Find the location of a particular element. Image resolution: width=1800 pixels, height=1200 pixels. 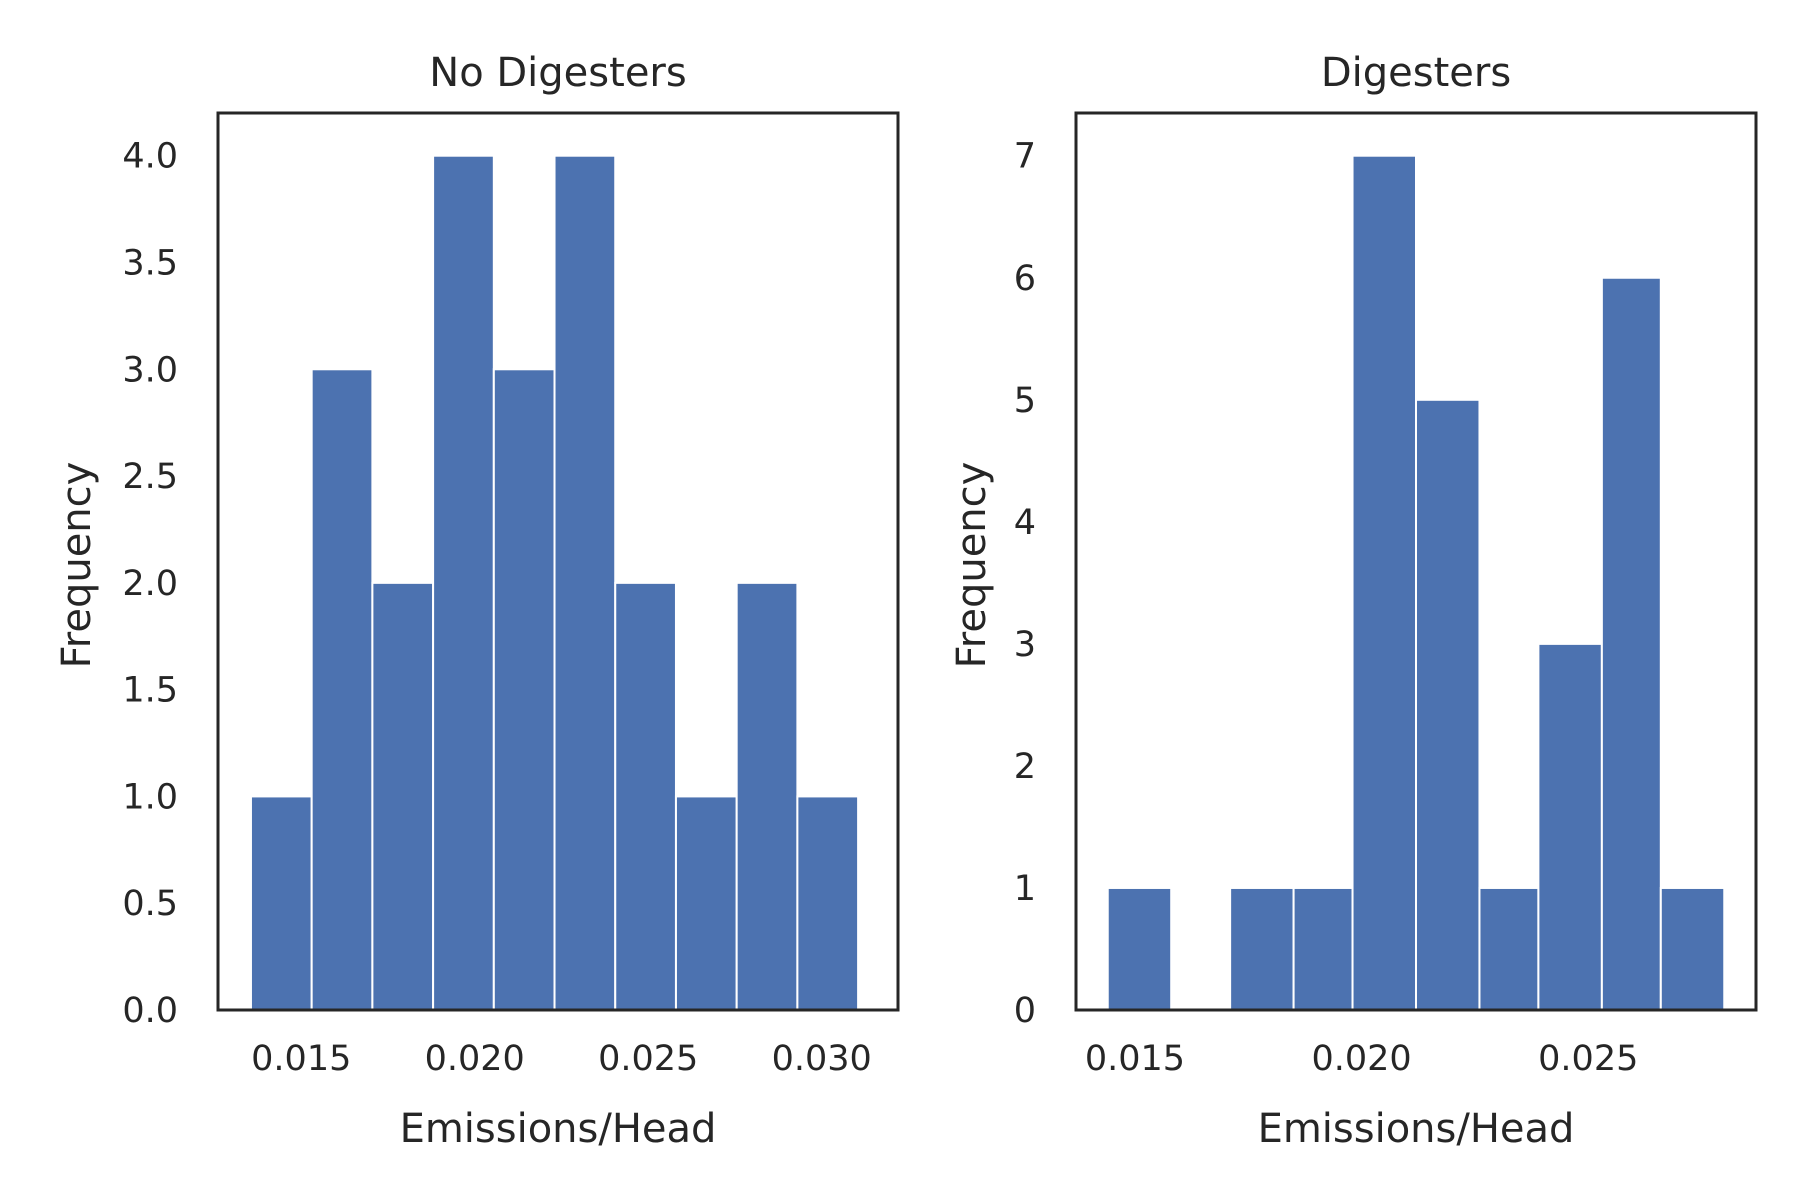

y-tick-labels: 0.0 0.5 1.0 1.5 2.0 2.5 3.0 3.5 4.0 is located at coordinates (150, 584).